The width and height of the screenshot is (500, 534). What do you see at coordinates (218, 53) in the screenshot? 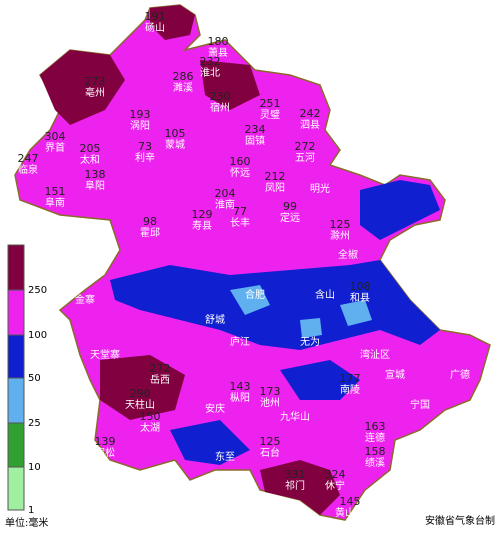
I see `station-name: 萧县` at bounding box center [218, 53].